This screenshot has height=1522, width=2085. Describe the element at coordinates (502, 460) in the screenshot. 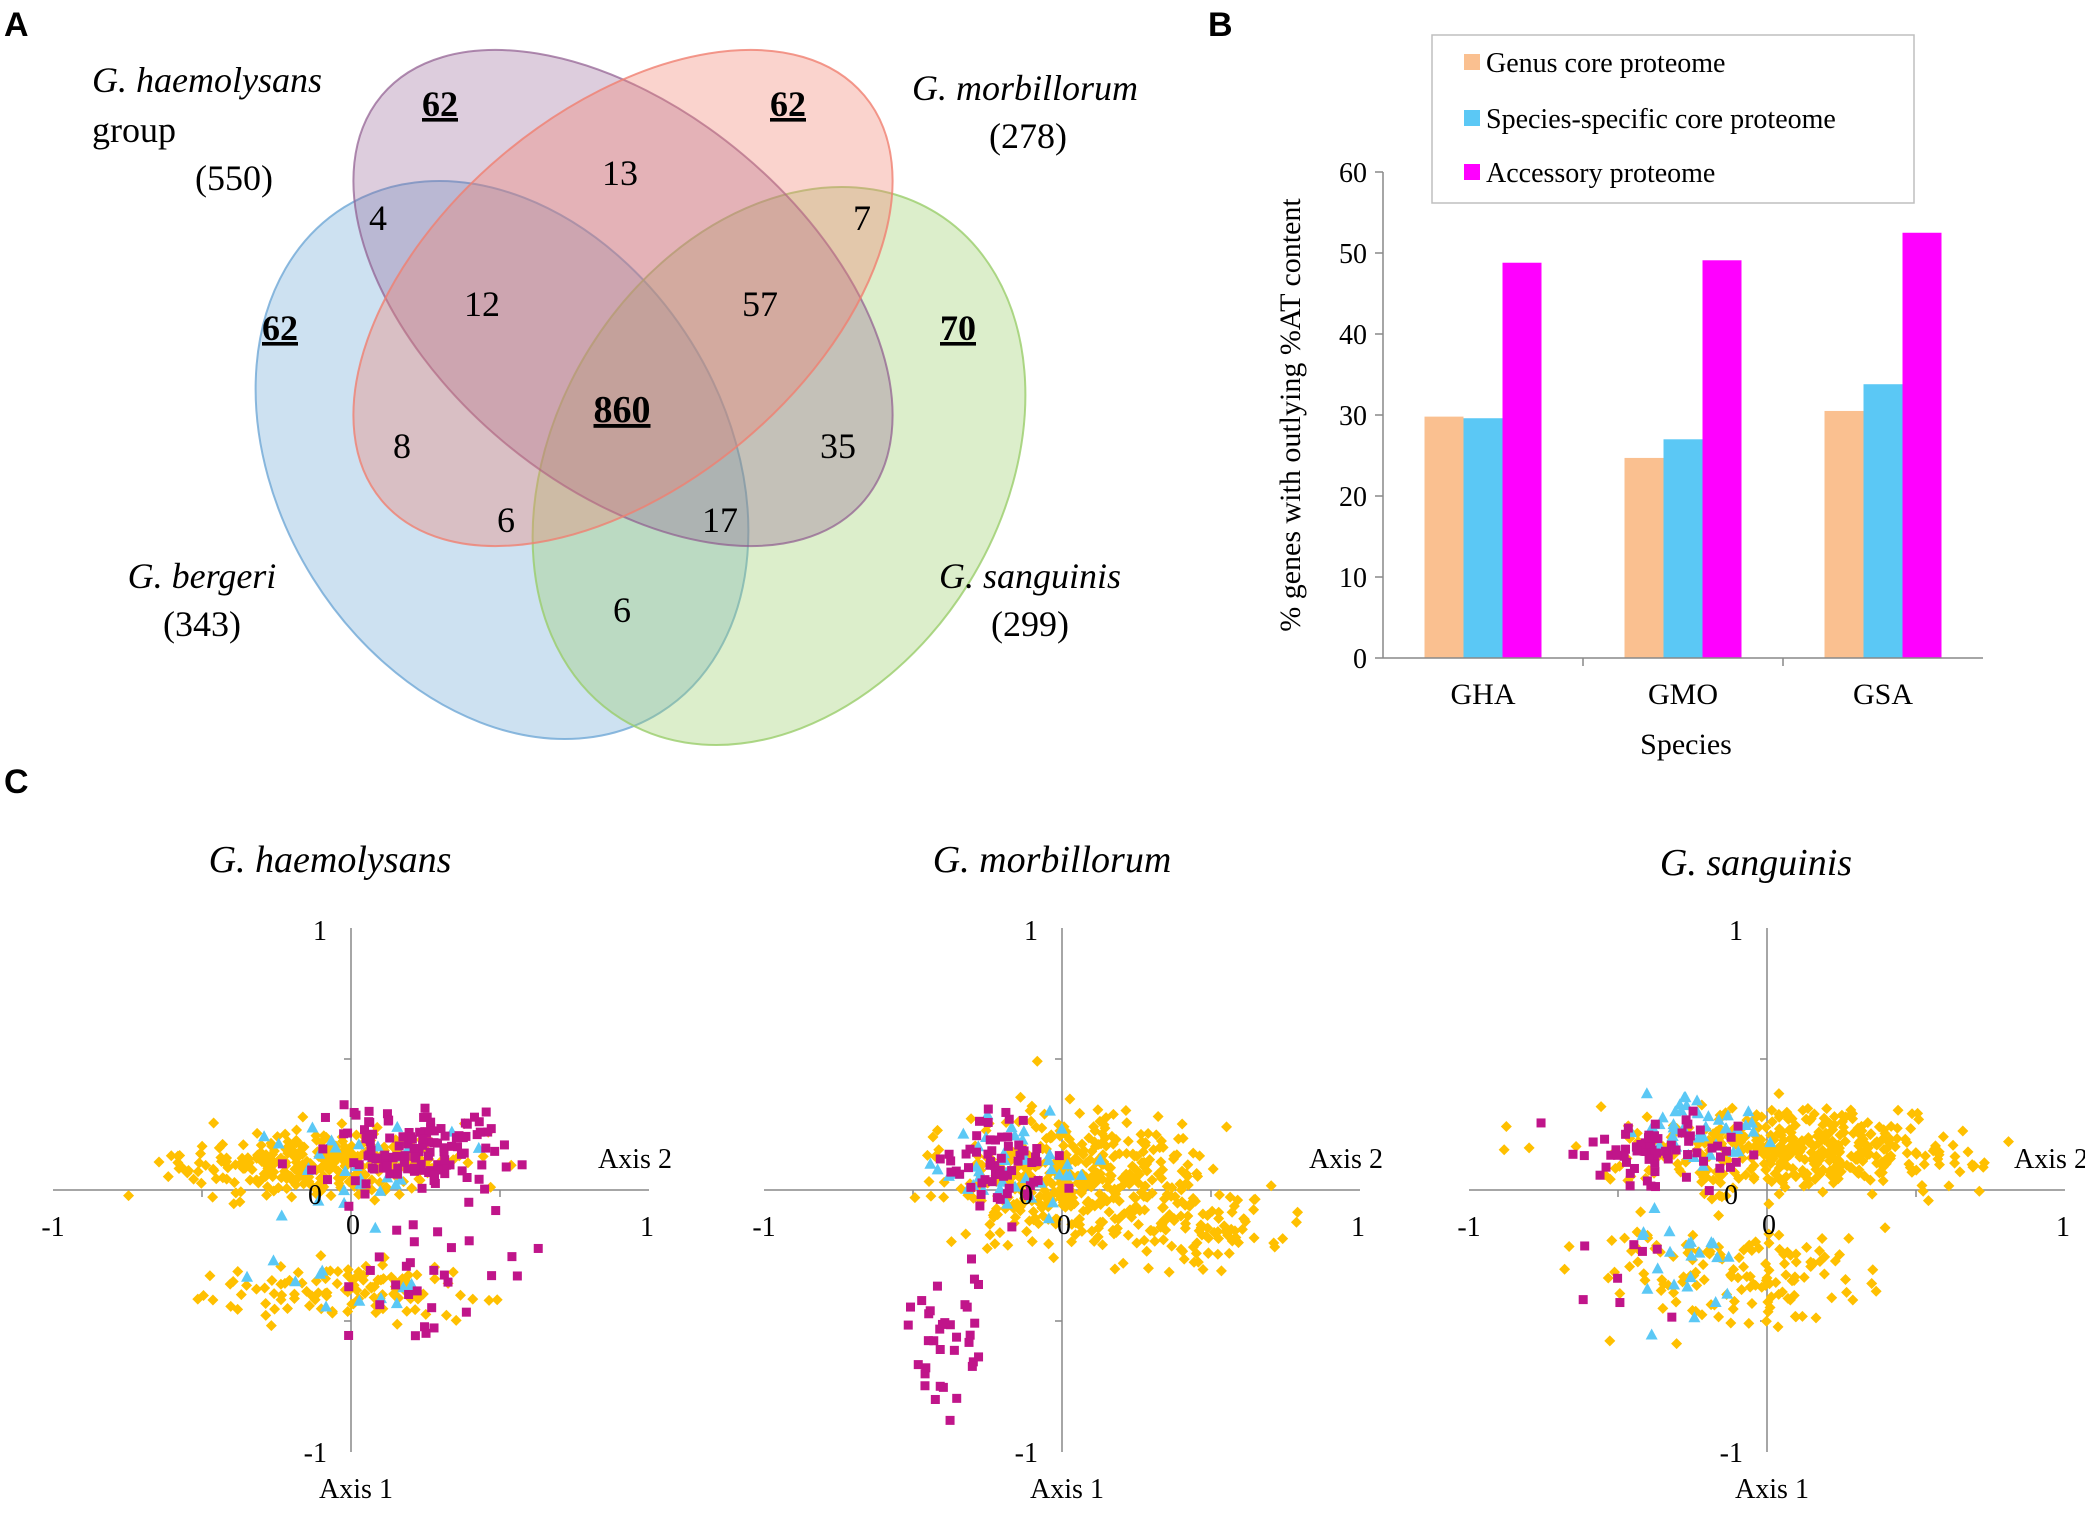

I see `venn-ellipse-bergeri` at that location.